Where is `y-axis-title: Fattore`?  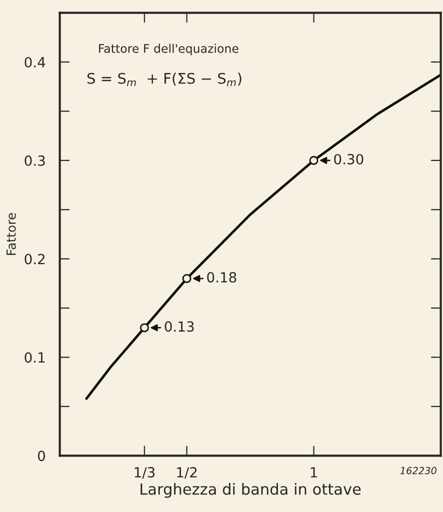 y-axis-title: Fattore is located at coordinates (11, 234).